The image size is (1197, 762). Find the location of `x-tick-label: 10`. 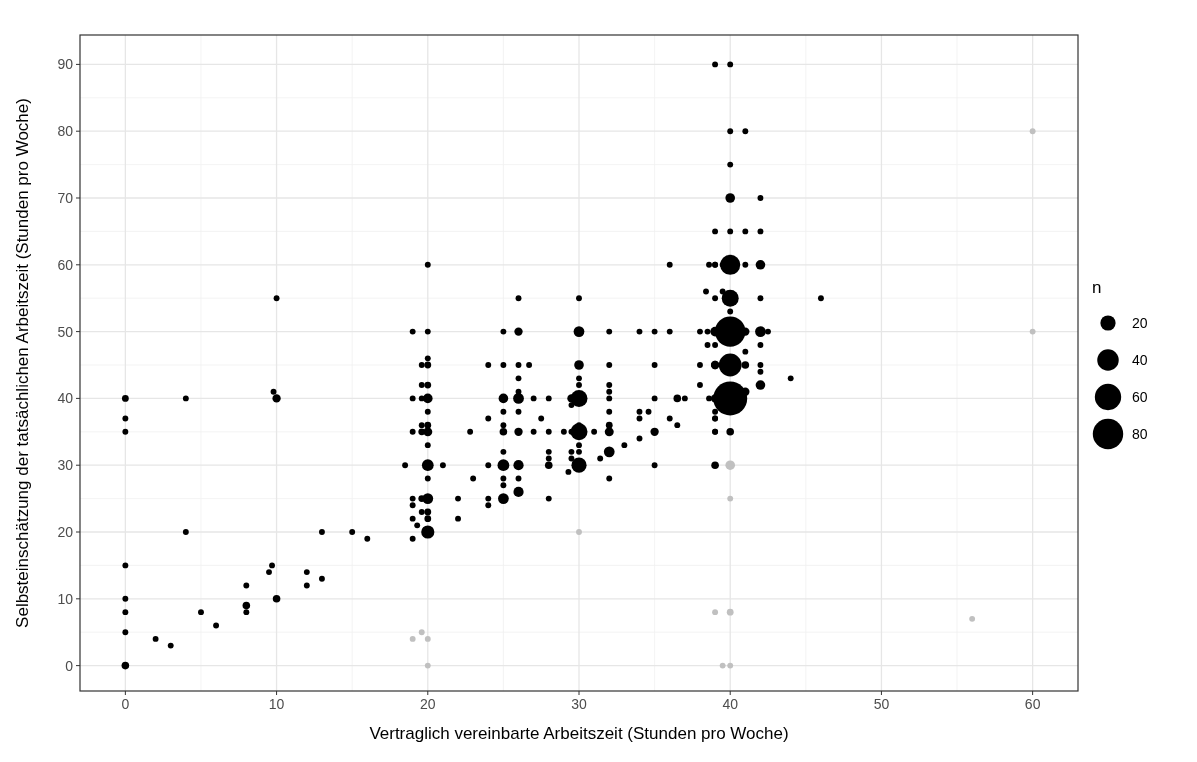

x-tick-label: 10 is located at coordinates (276, 704).